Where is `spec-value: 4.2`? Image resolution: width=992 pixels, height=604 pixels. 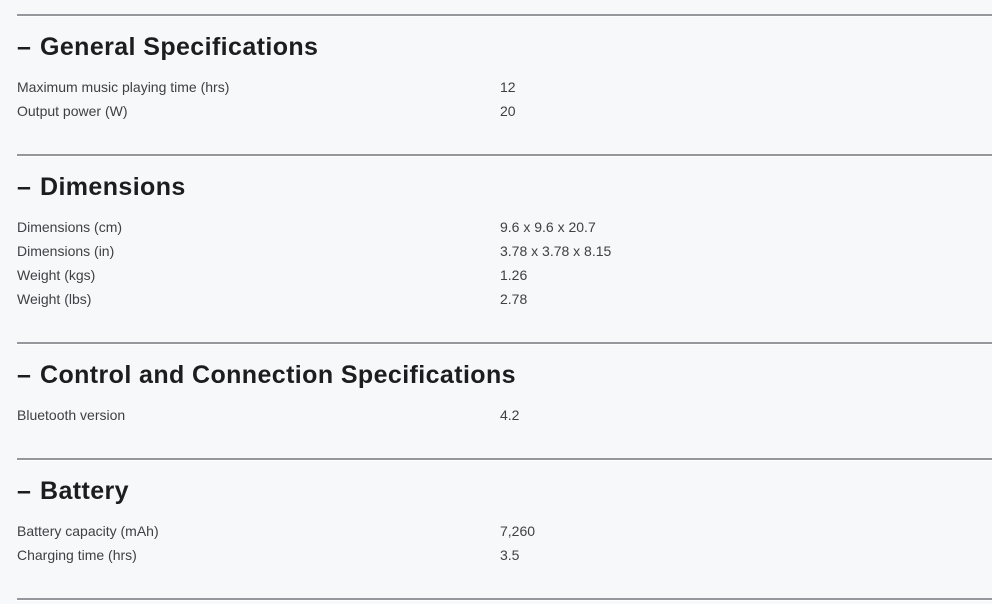 spec-value: 4.2 is located at coordinates (510, 415).